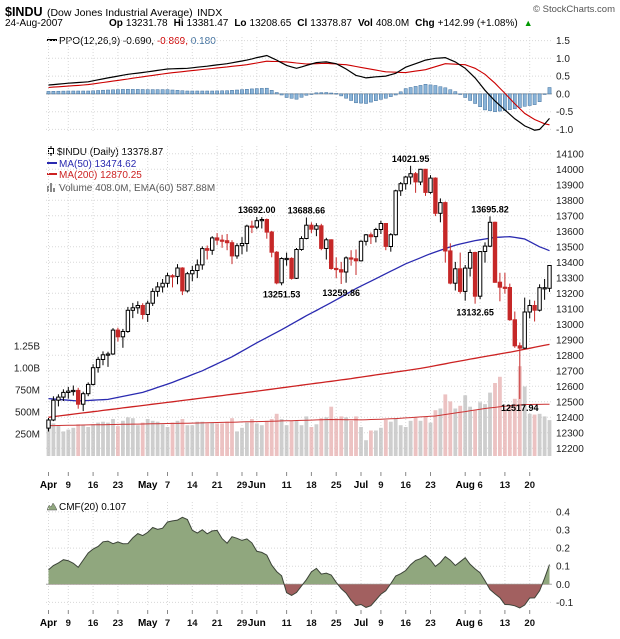 Image resolution: width=620 pixels, height=639 pixels. I want to click on svg-text: -0.5, so click(565, 112).